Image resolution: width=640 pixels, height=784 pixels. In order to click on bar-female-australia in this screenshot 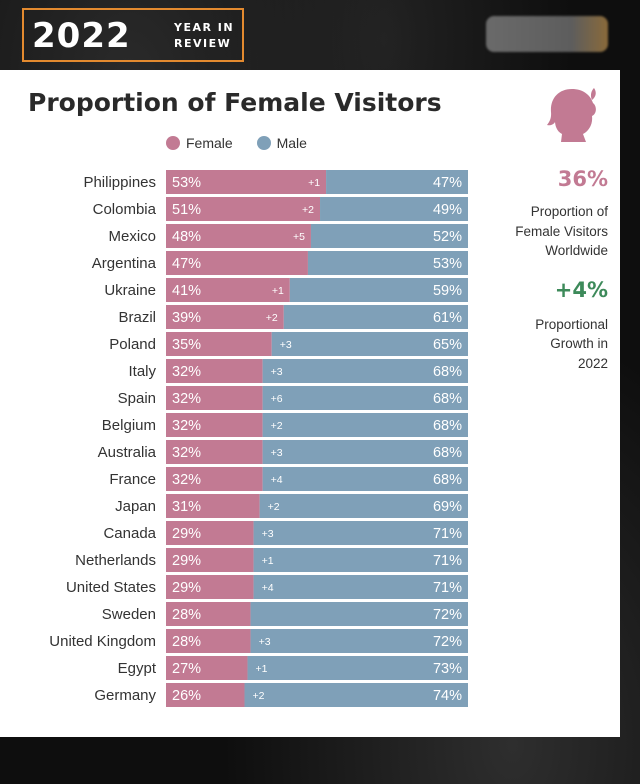, I will do `click(214, 452)`.